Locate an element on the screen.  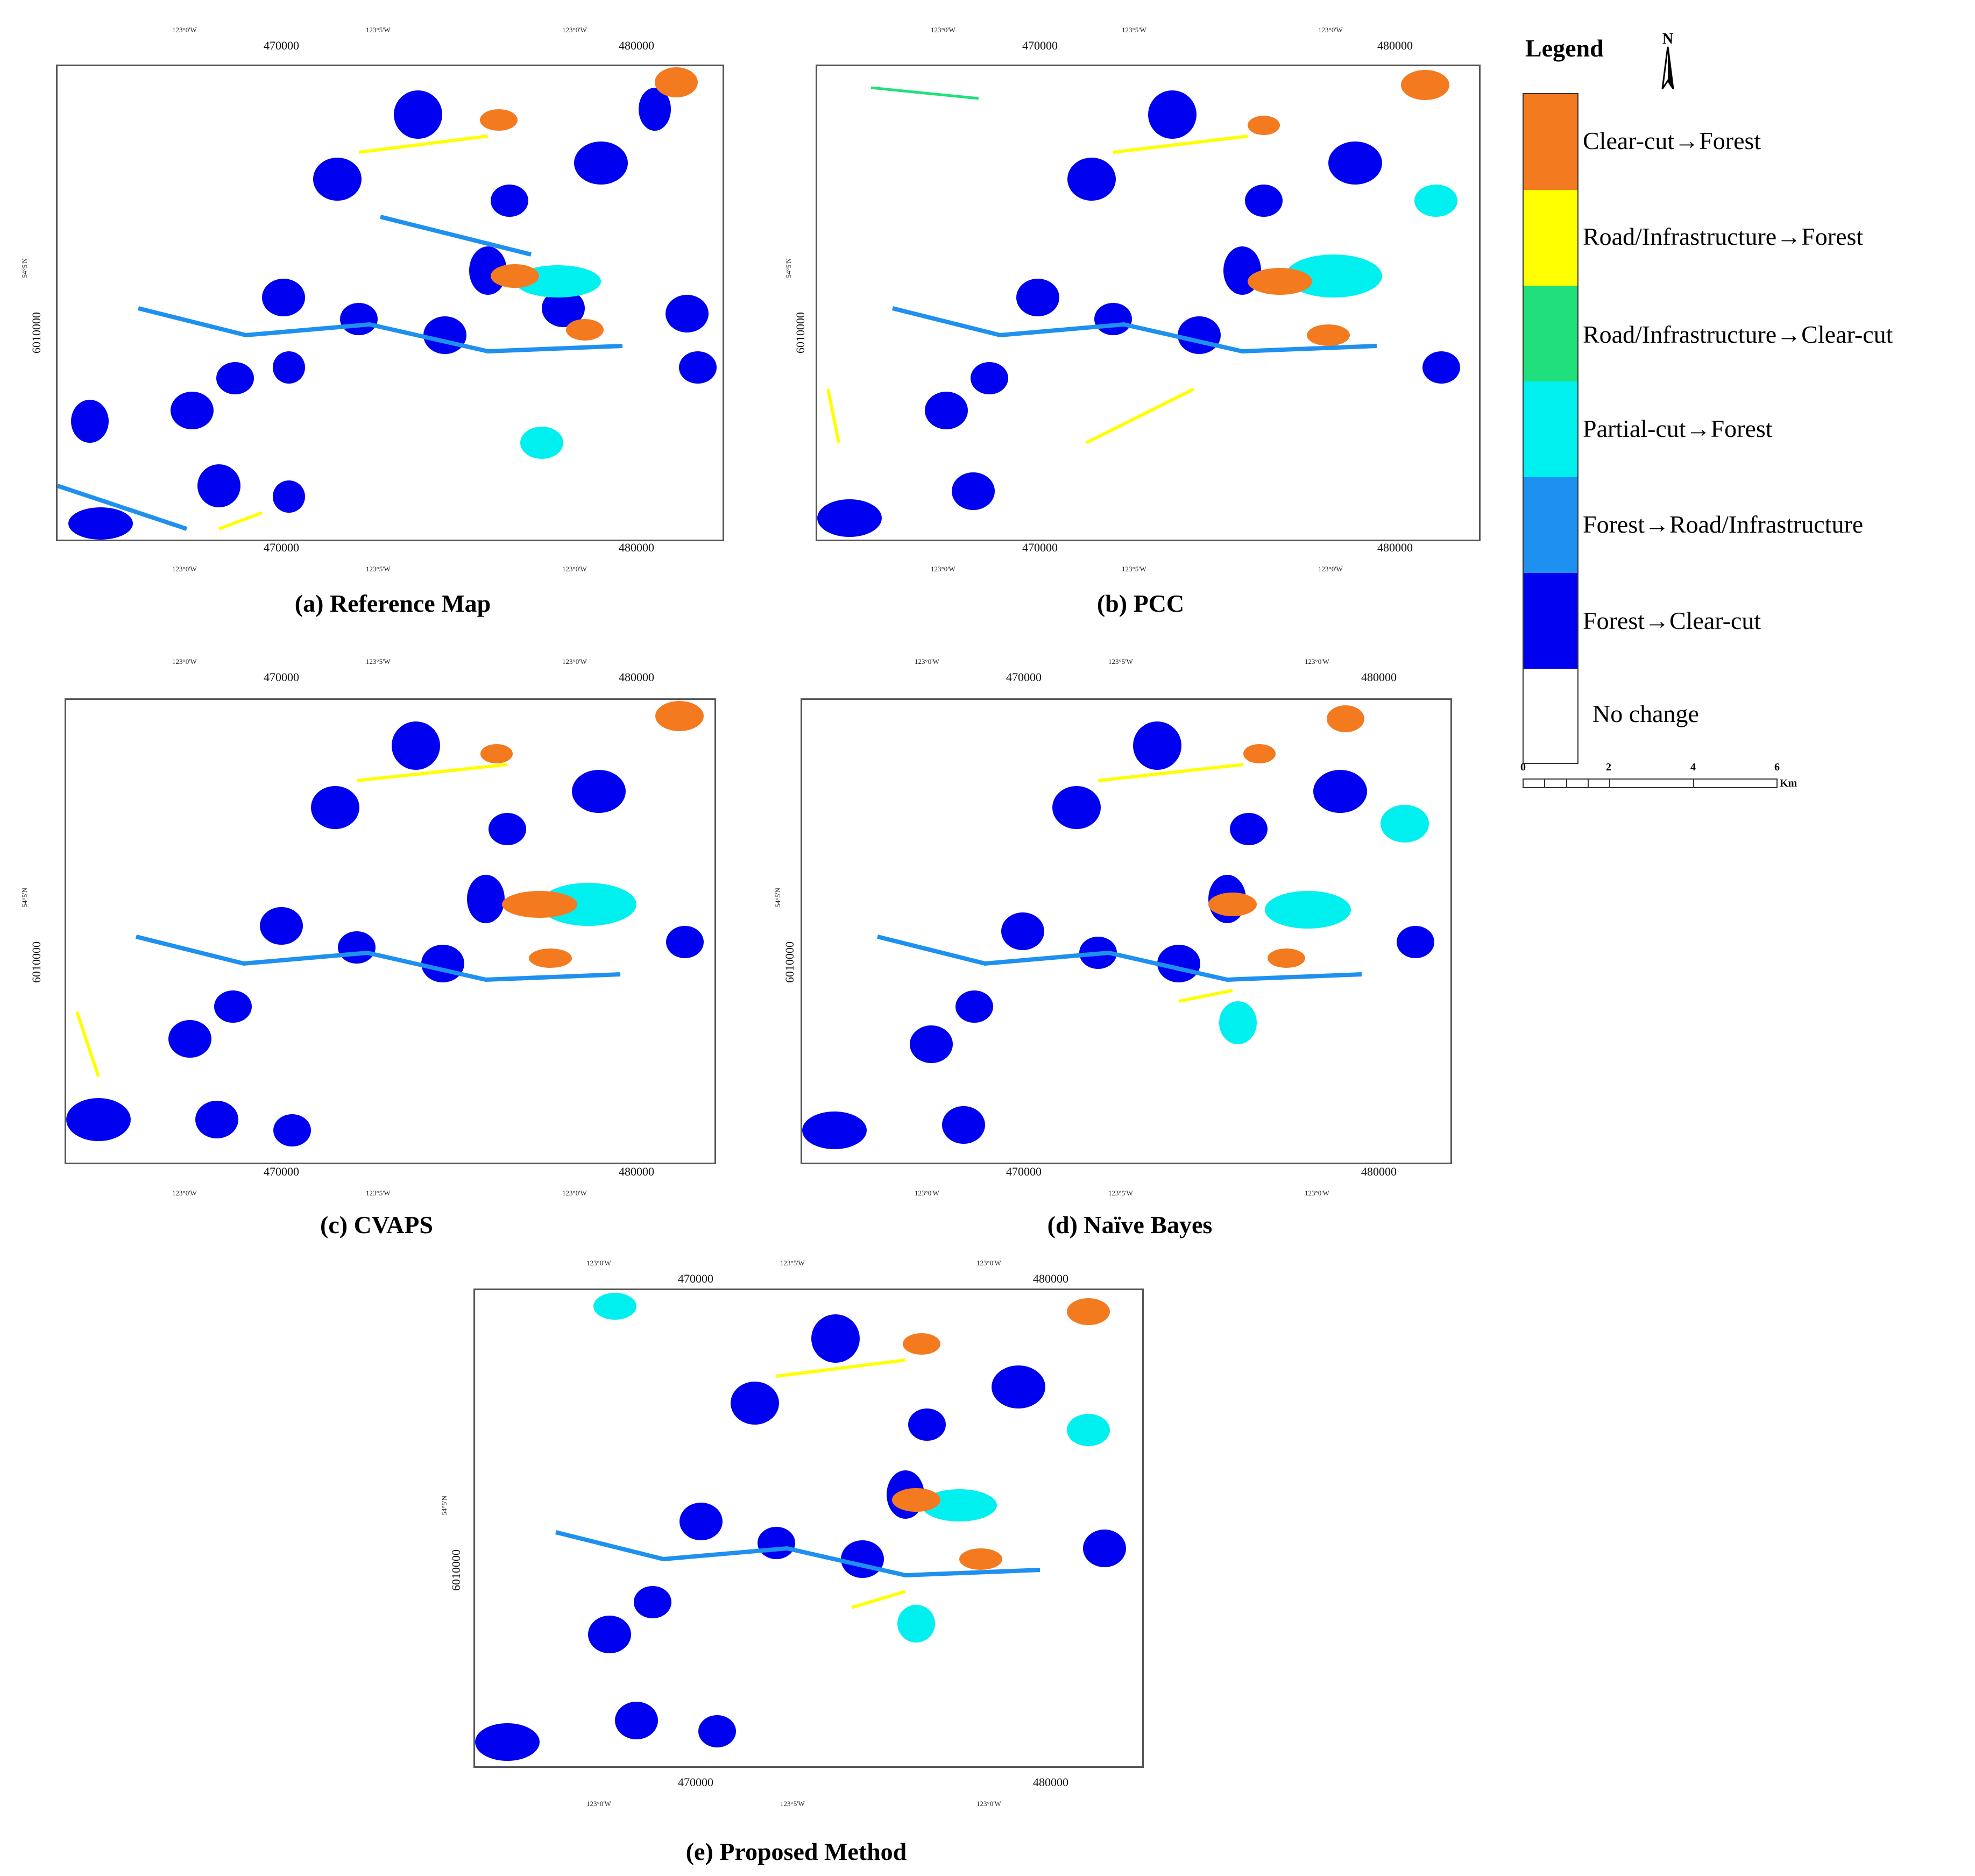
legend-label-road-forest: Road/Infrastructure→Forest is located at coordinates (1723, 236).